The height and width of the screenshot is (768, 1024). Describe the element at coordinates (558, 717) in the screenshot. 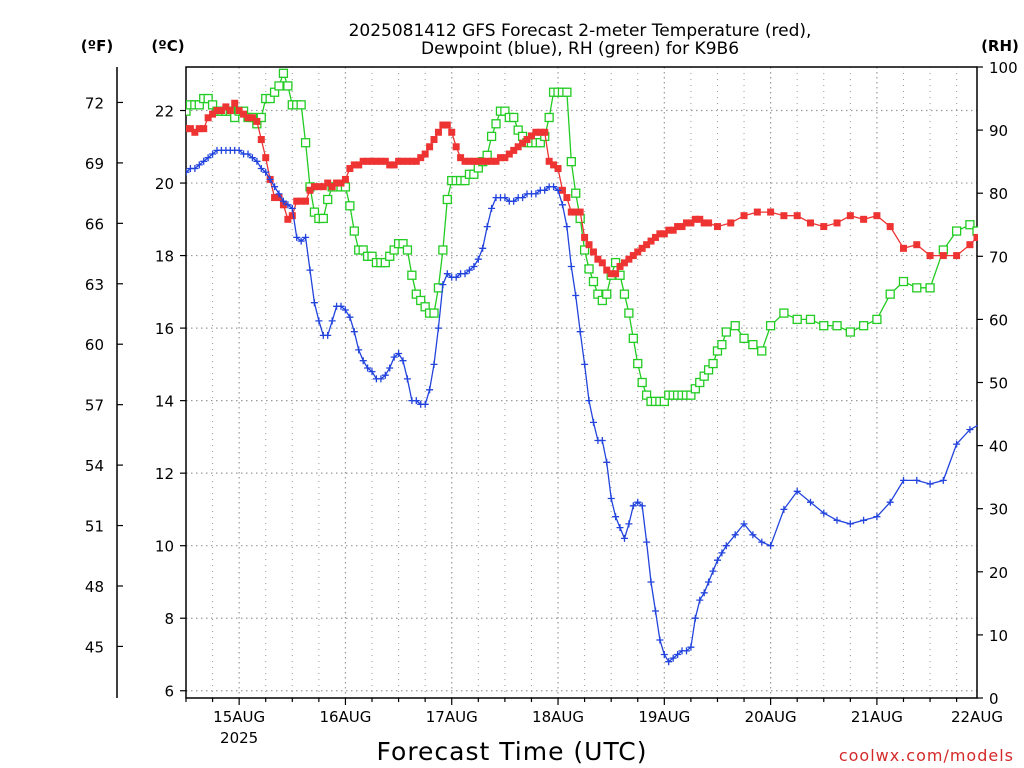

I see `x-tick-label: 18AUG` at that location.